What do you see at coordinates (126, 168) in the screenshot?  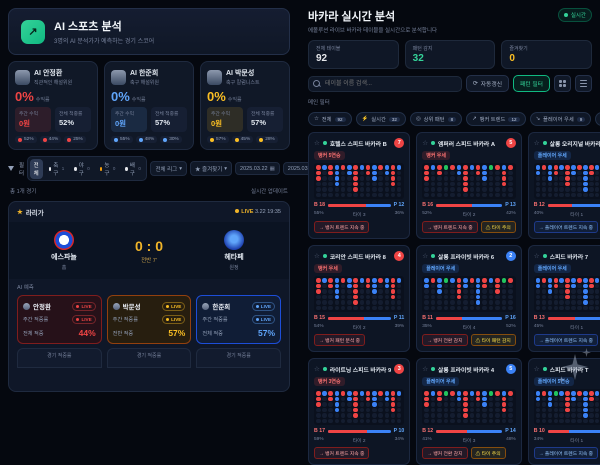 I see `sport-ball-icon` at bounding box center [126, 168].